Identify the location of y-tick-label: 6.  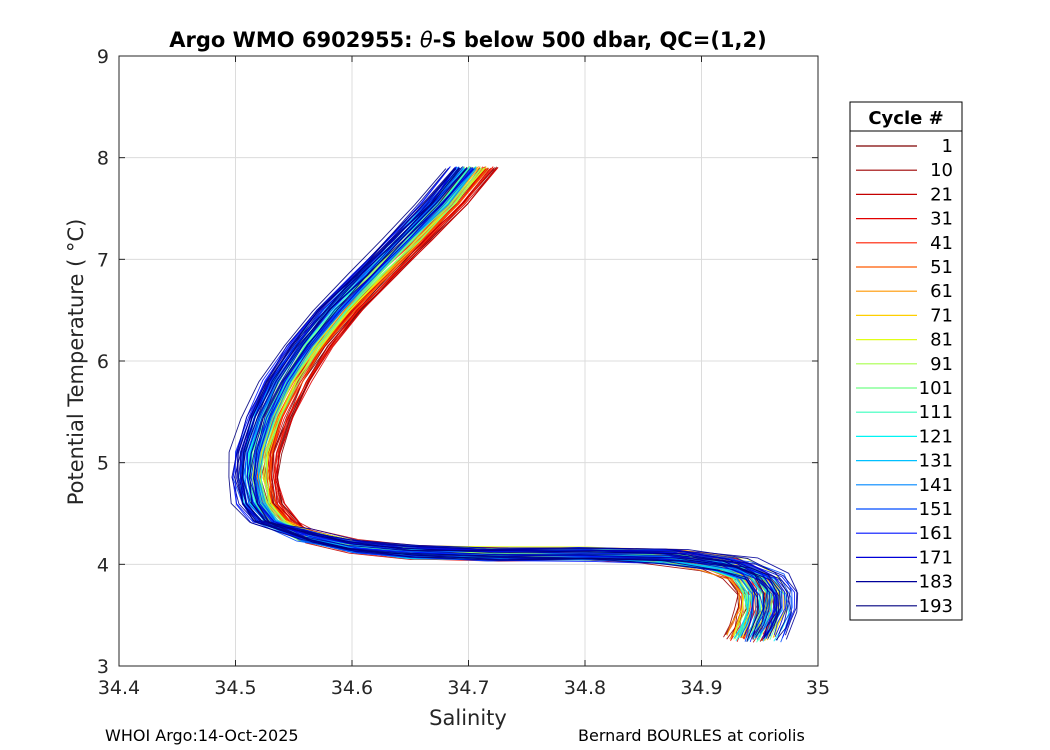
(103, 362).